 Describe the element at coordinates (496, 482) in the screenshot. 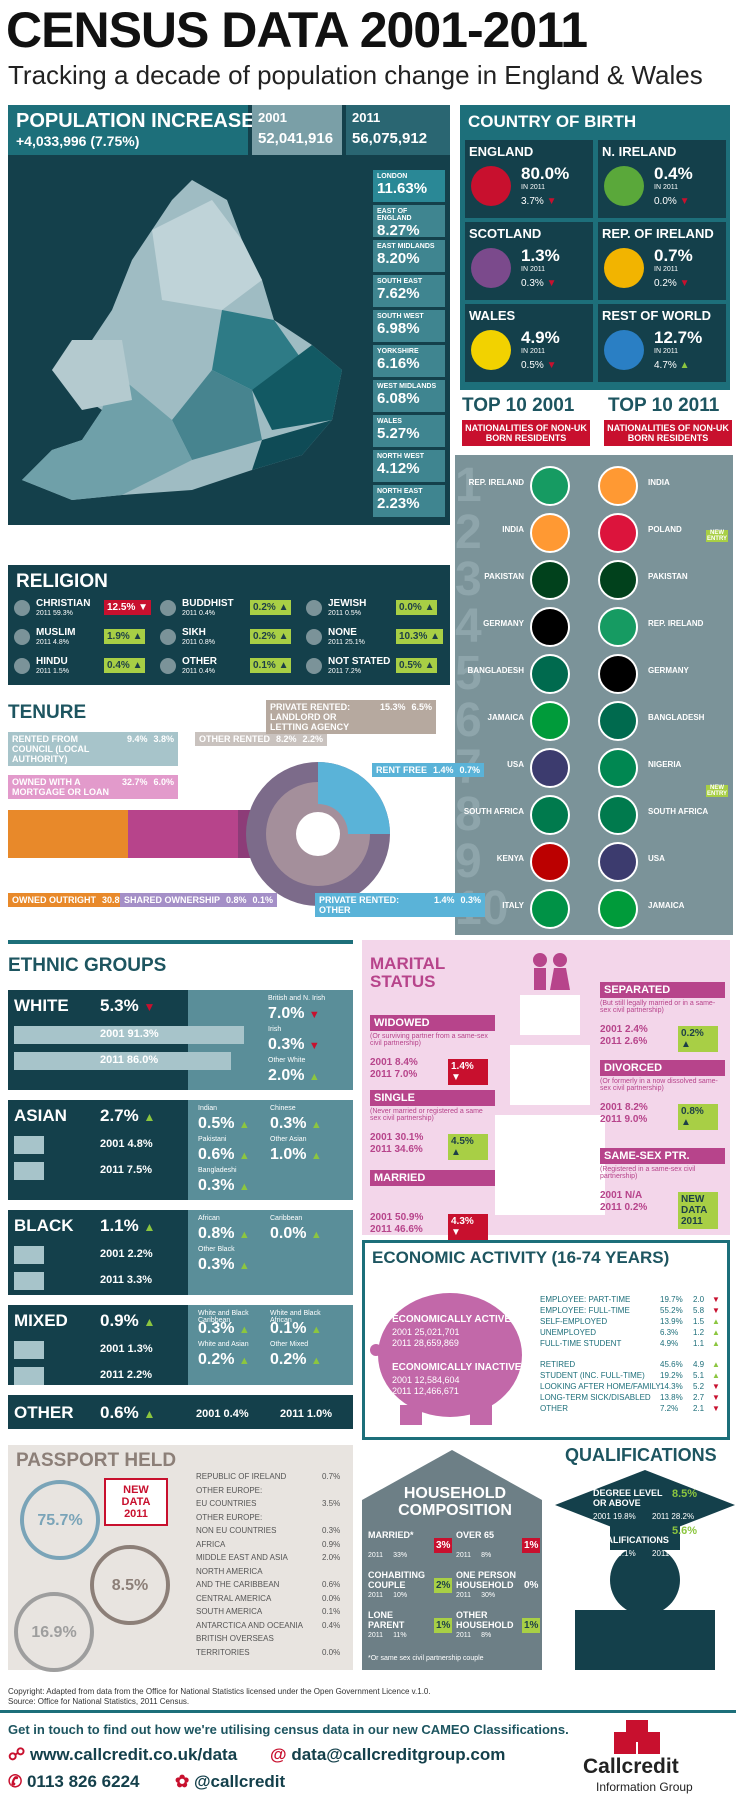

I see `top10-2001-country: REP. IRELAND` at that location.